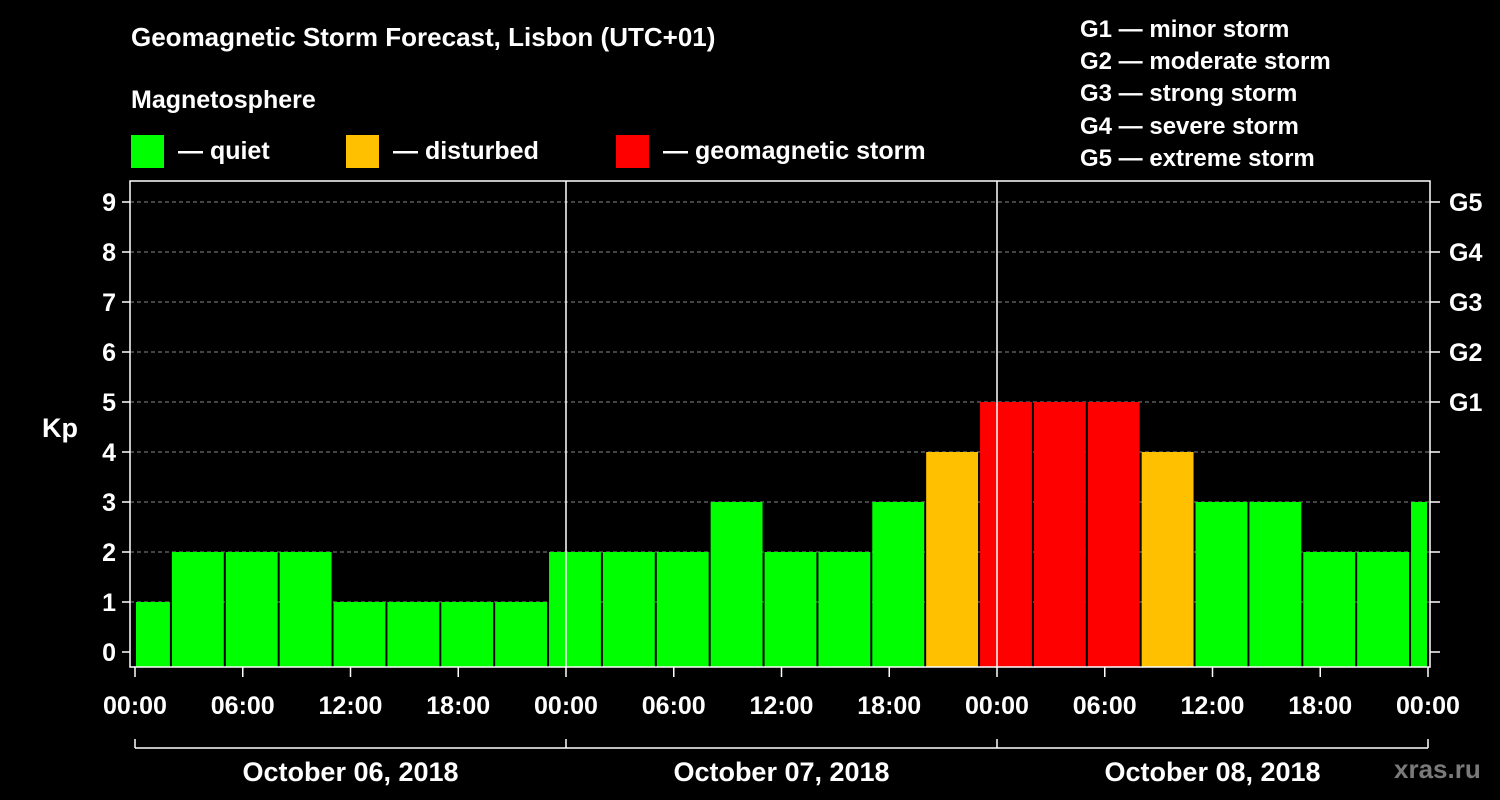 The width and height of the screenshot is (1500, 800). Describe the element at coordinates (224, 150) in the screenshot. I see `legend-label-quiet: — quiet` at that location.